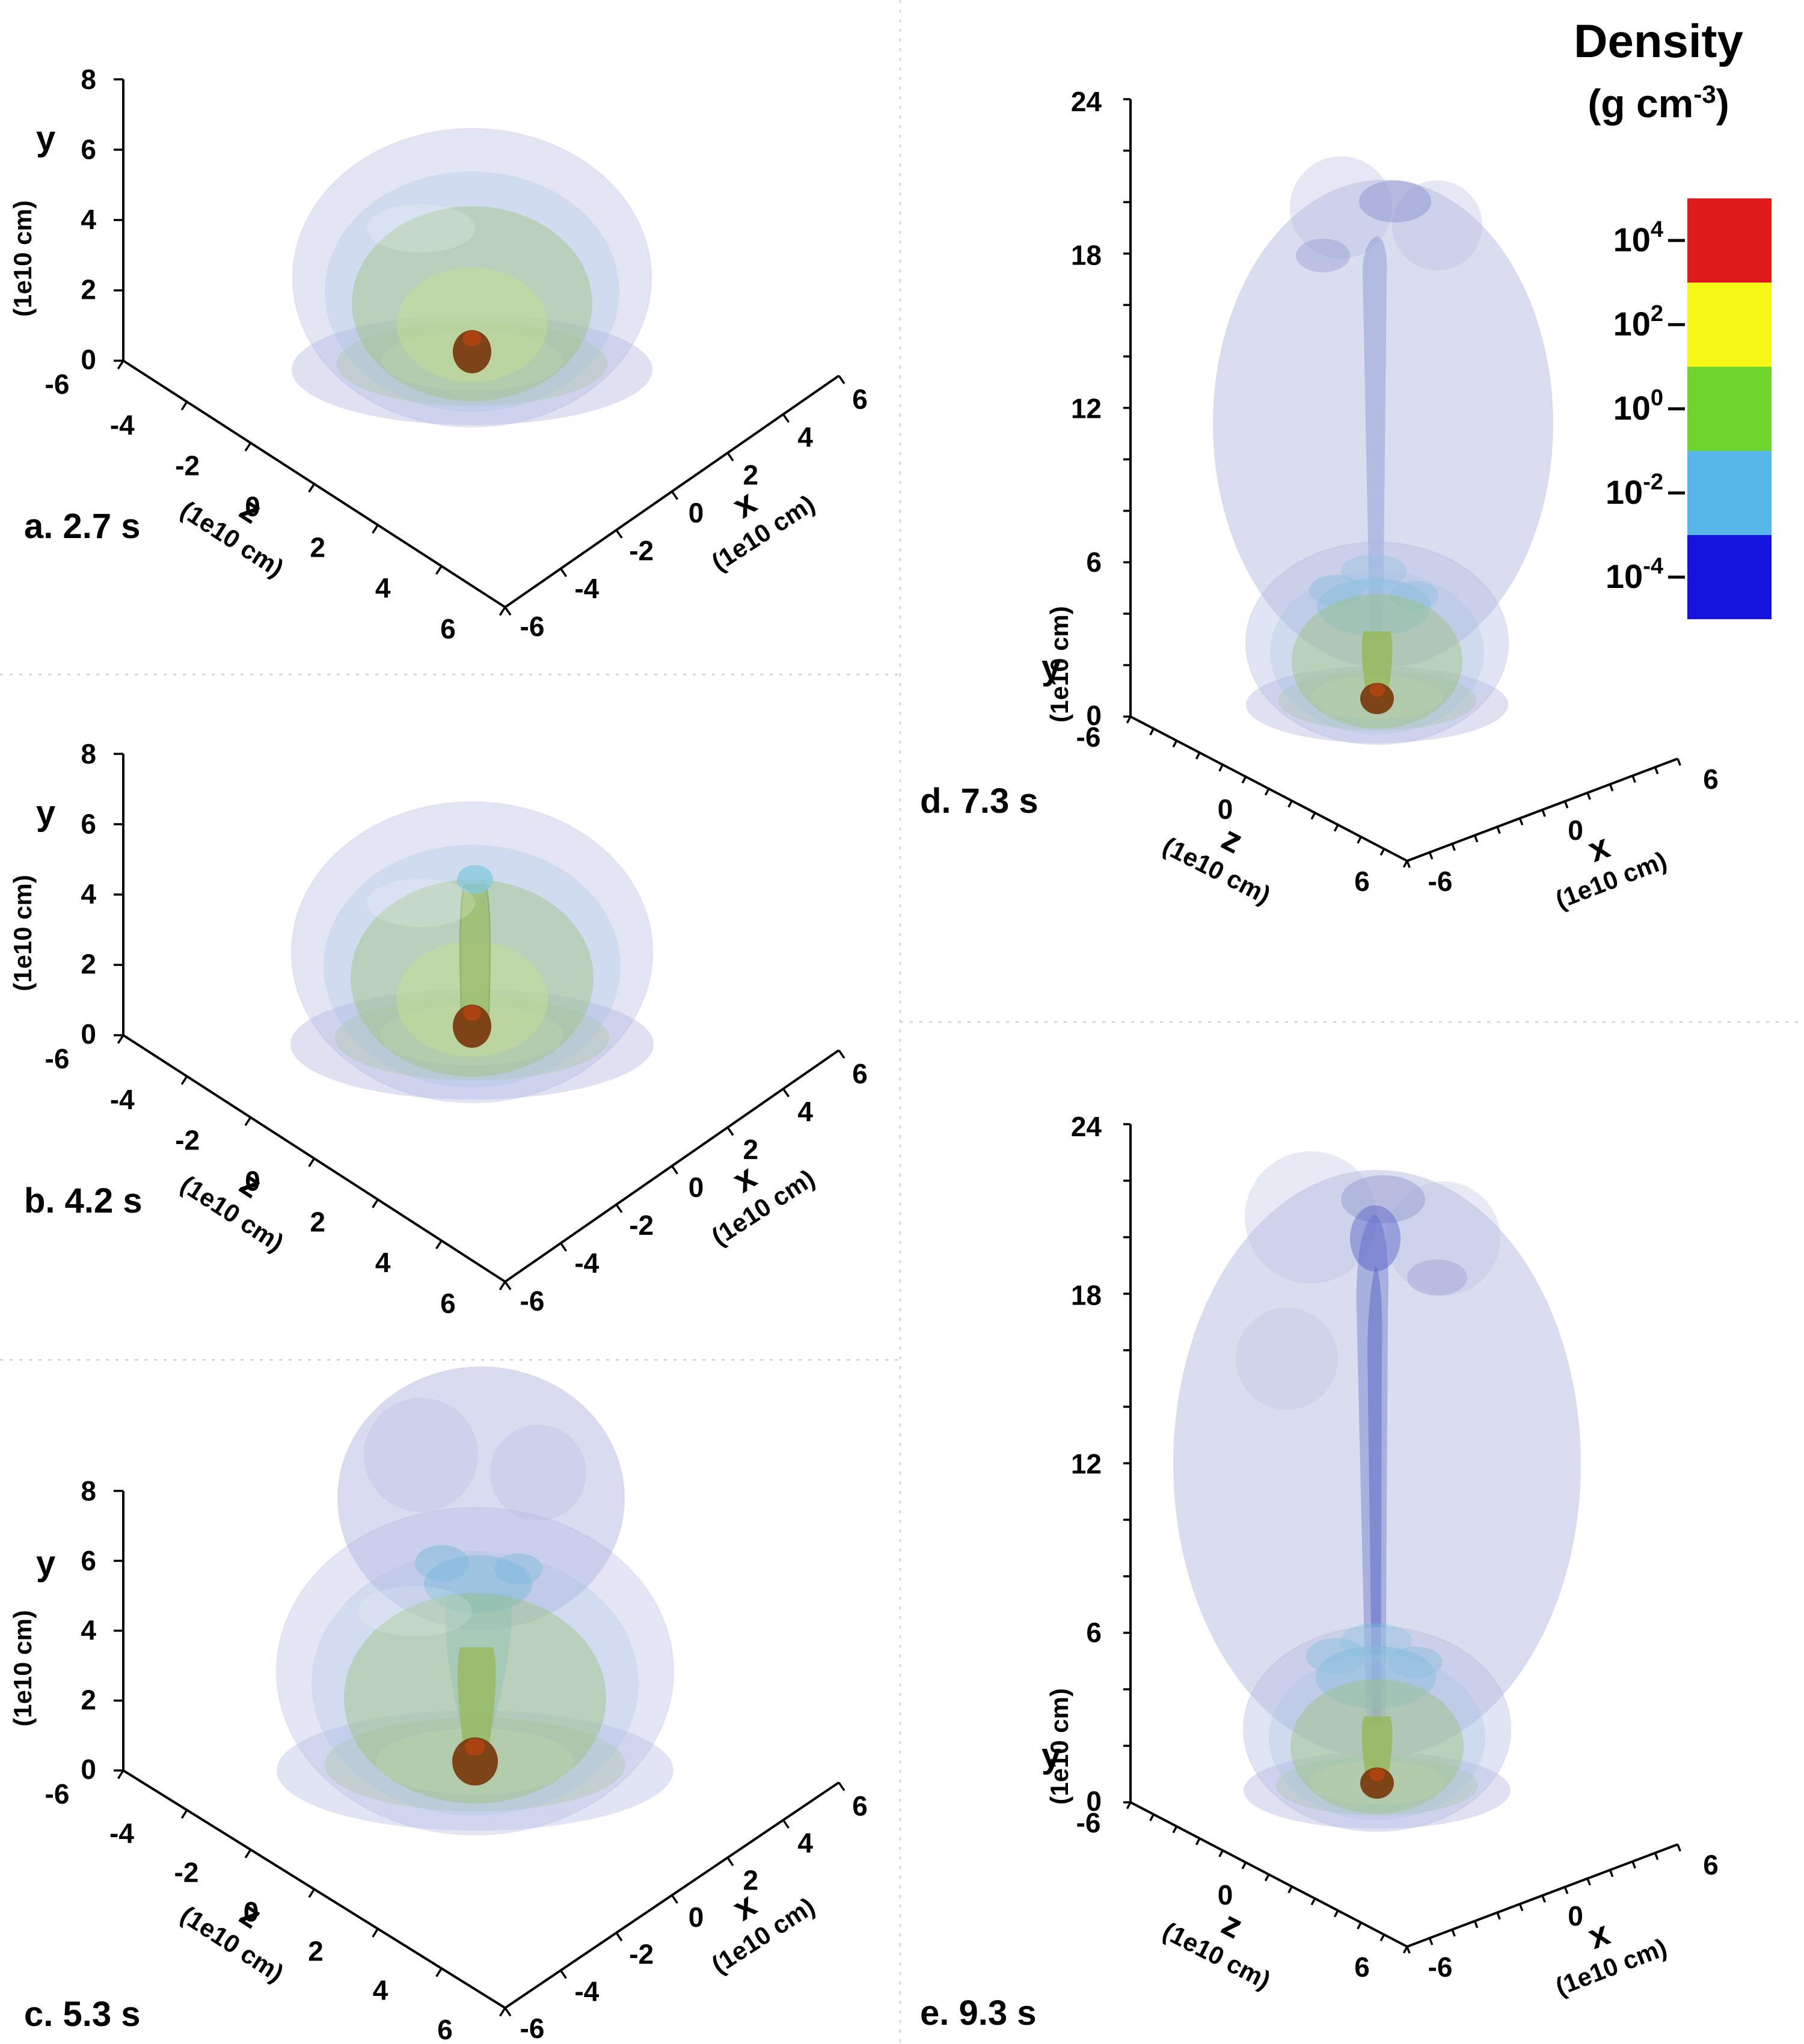 The width and height of the screenshot is (1804, 2044). I want to click on iso-plume-dark-patch, so click(1395, 201).